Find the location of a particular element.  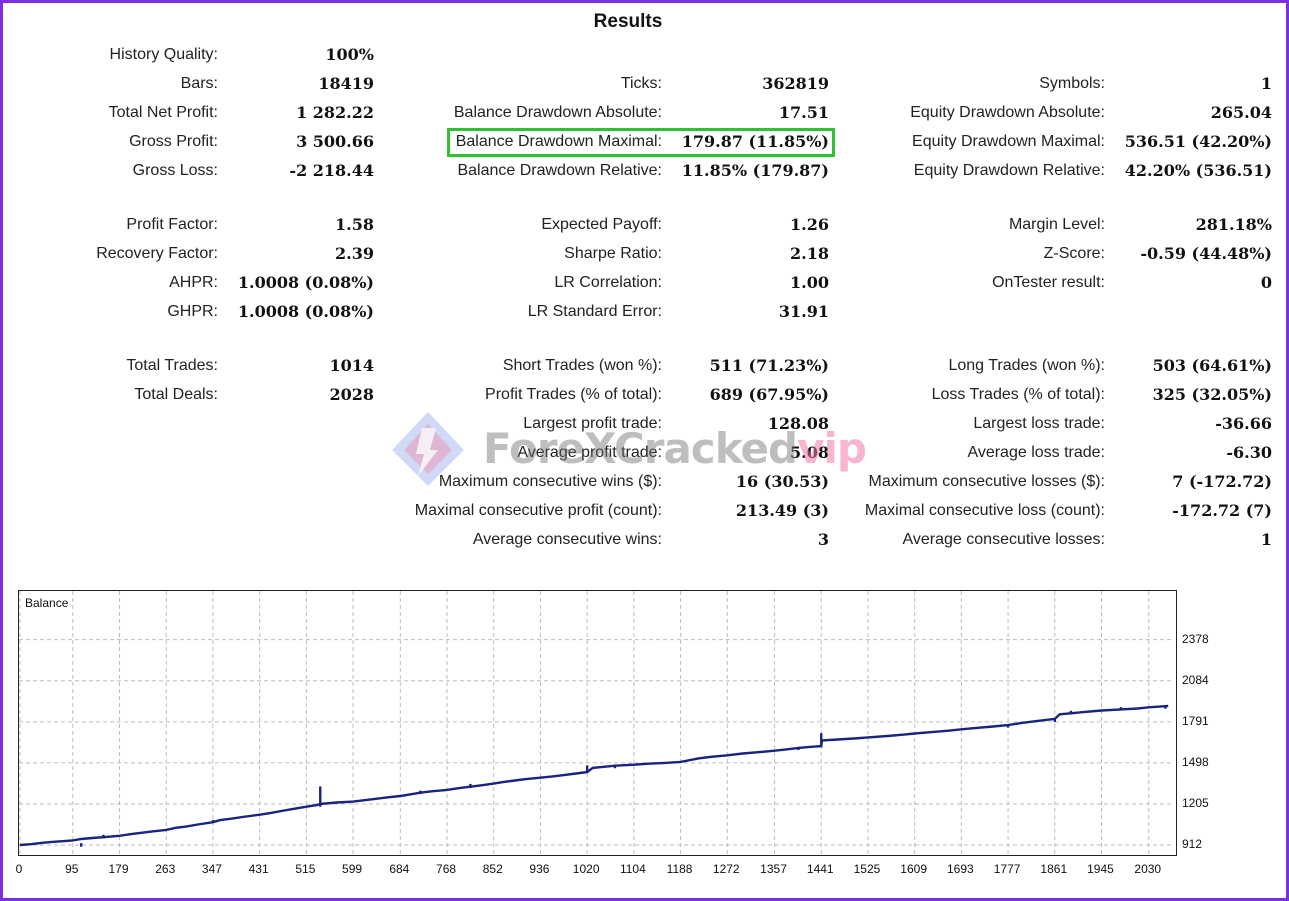

y-tick-label: 2084 is located at coordinates (1195, 680).